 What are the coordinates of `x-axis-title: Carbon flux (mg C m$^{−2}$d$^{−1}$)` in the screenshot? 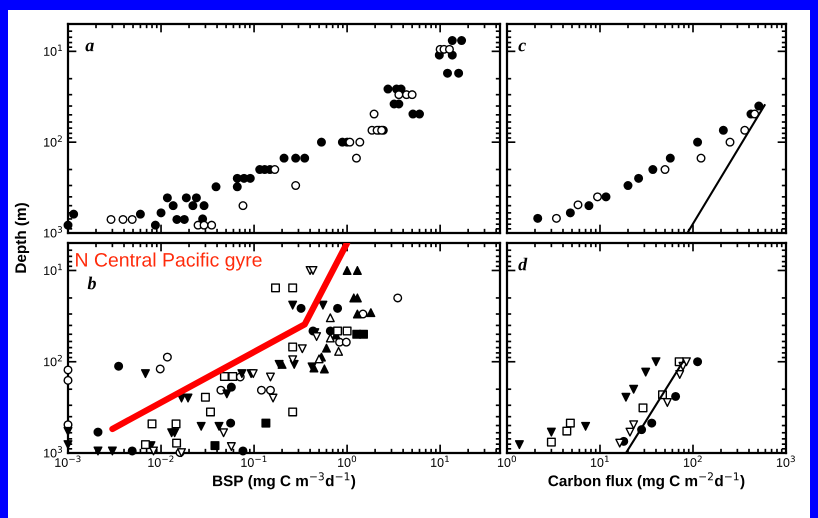 It's located at (646, 481).